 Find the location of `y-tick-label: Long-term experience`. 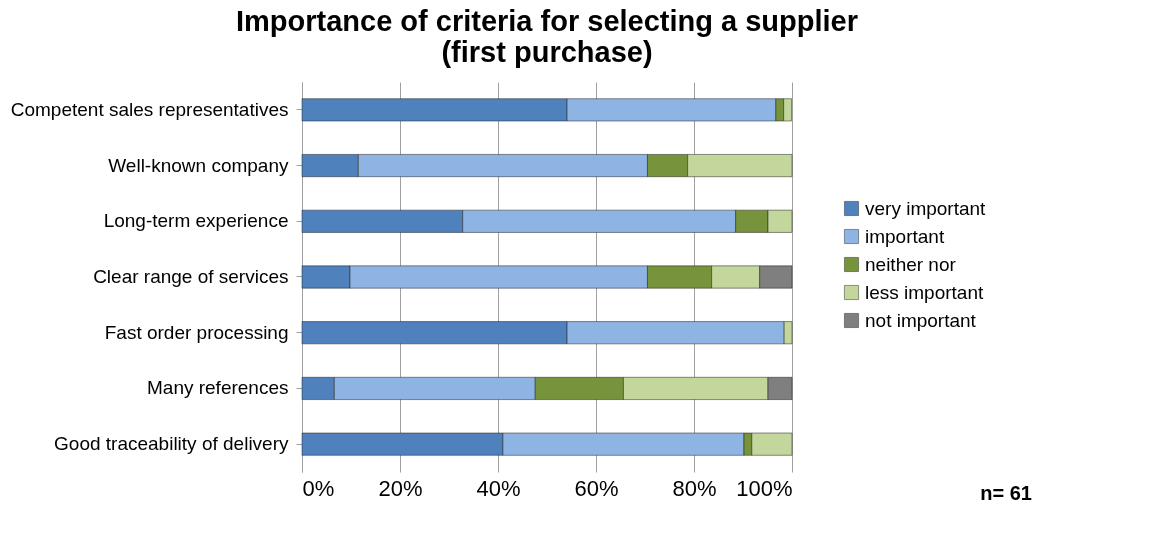

y-tick-label: Long-term experience is located at coordinates (196, 221).